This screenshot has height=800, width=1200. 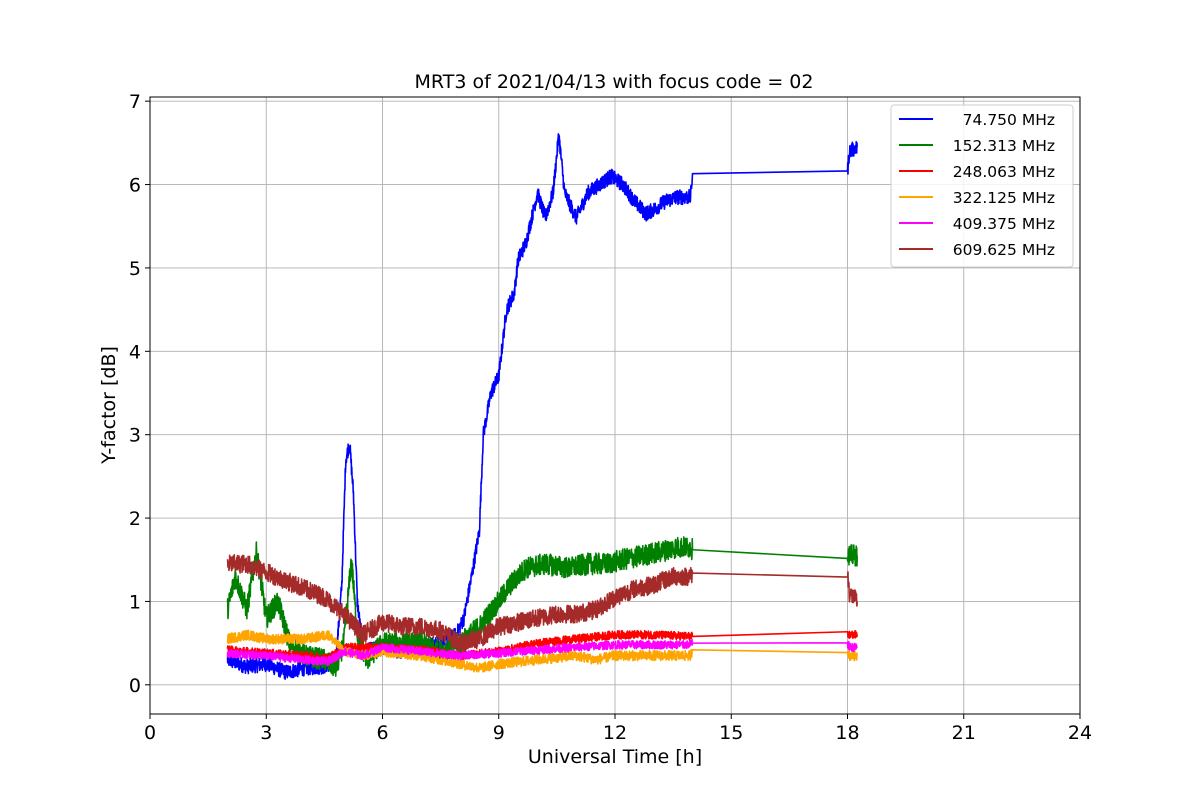 What do you see at coordinates (109, 405) in the screenshot?
I see `y-axis-title: Y-factor [dB]` at bounding box center [109, 405].